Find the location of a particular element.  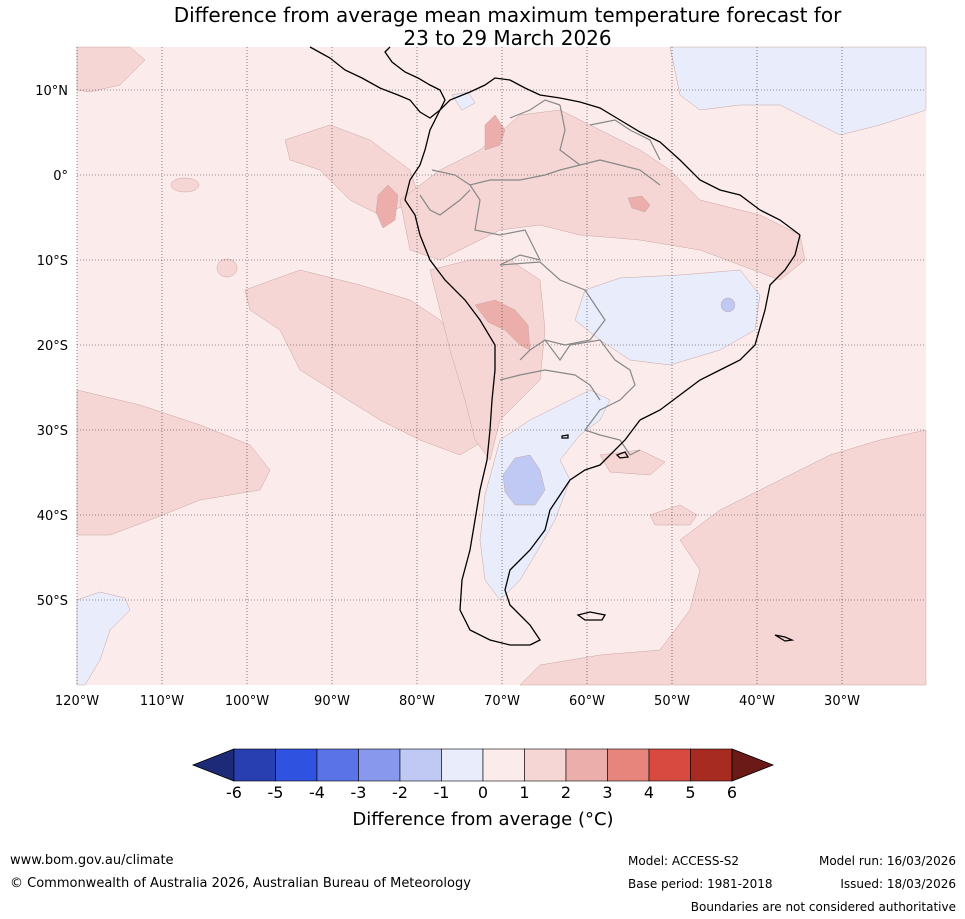

lon-label-30w: 30°W is located at coordinates (842, 701).